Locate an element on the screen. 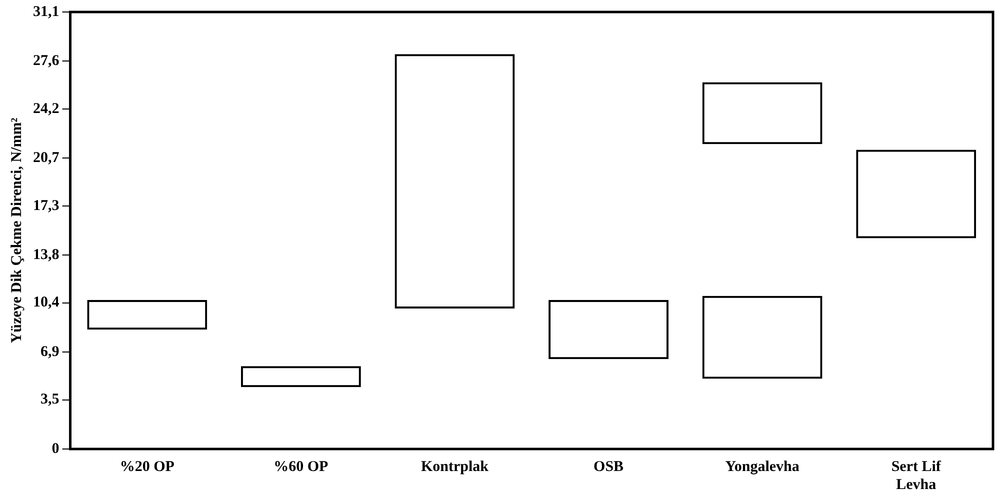  x-tick-label: Yongalevha is located at coordinates (762, 466).